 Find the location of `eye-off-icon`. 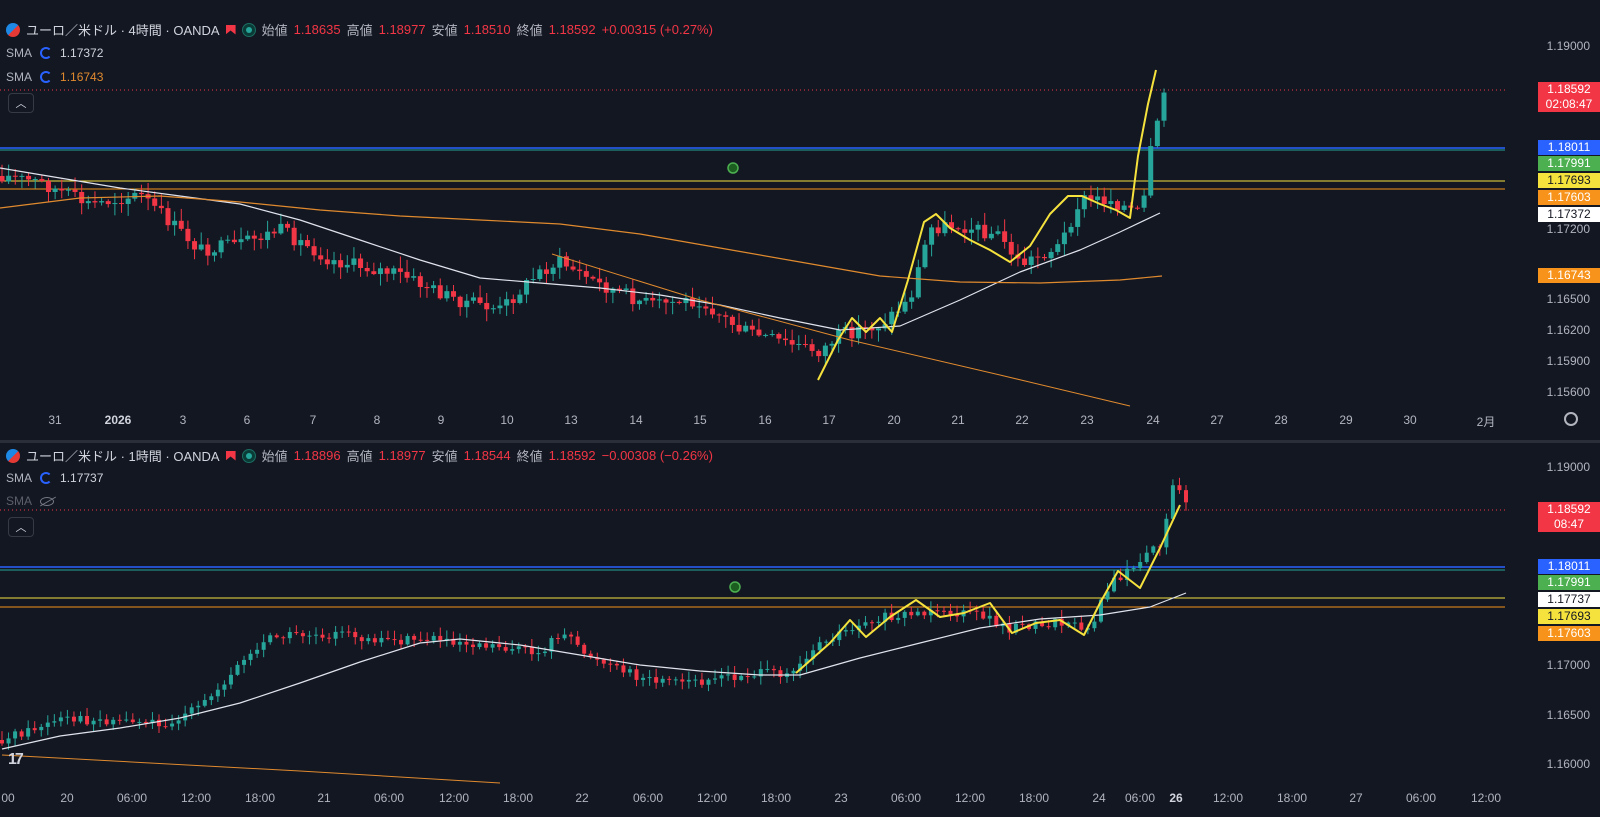

eye-off-icon is located at coordinates (47, 501).